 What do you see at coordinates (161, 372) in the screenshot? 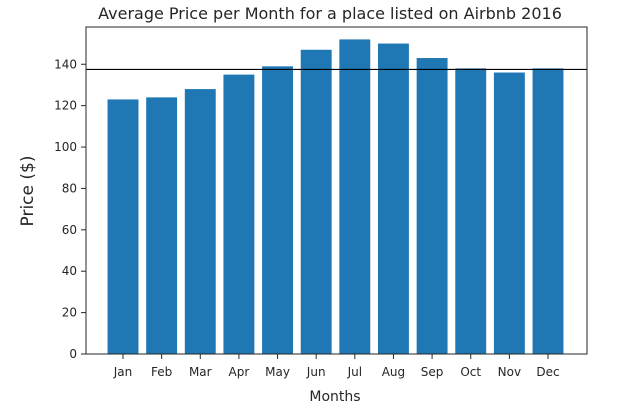
I see `x-tick-label-feb: Feb` at bounding box center [161, 372].